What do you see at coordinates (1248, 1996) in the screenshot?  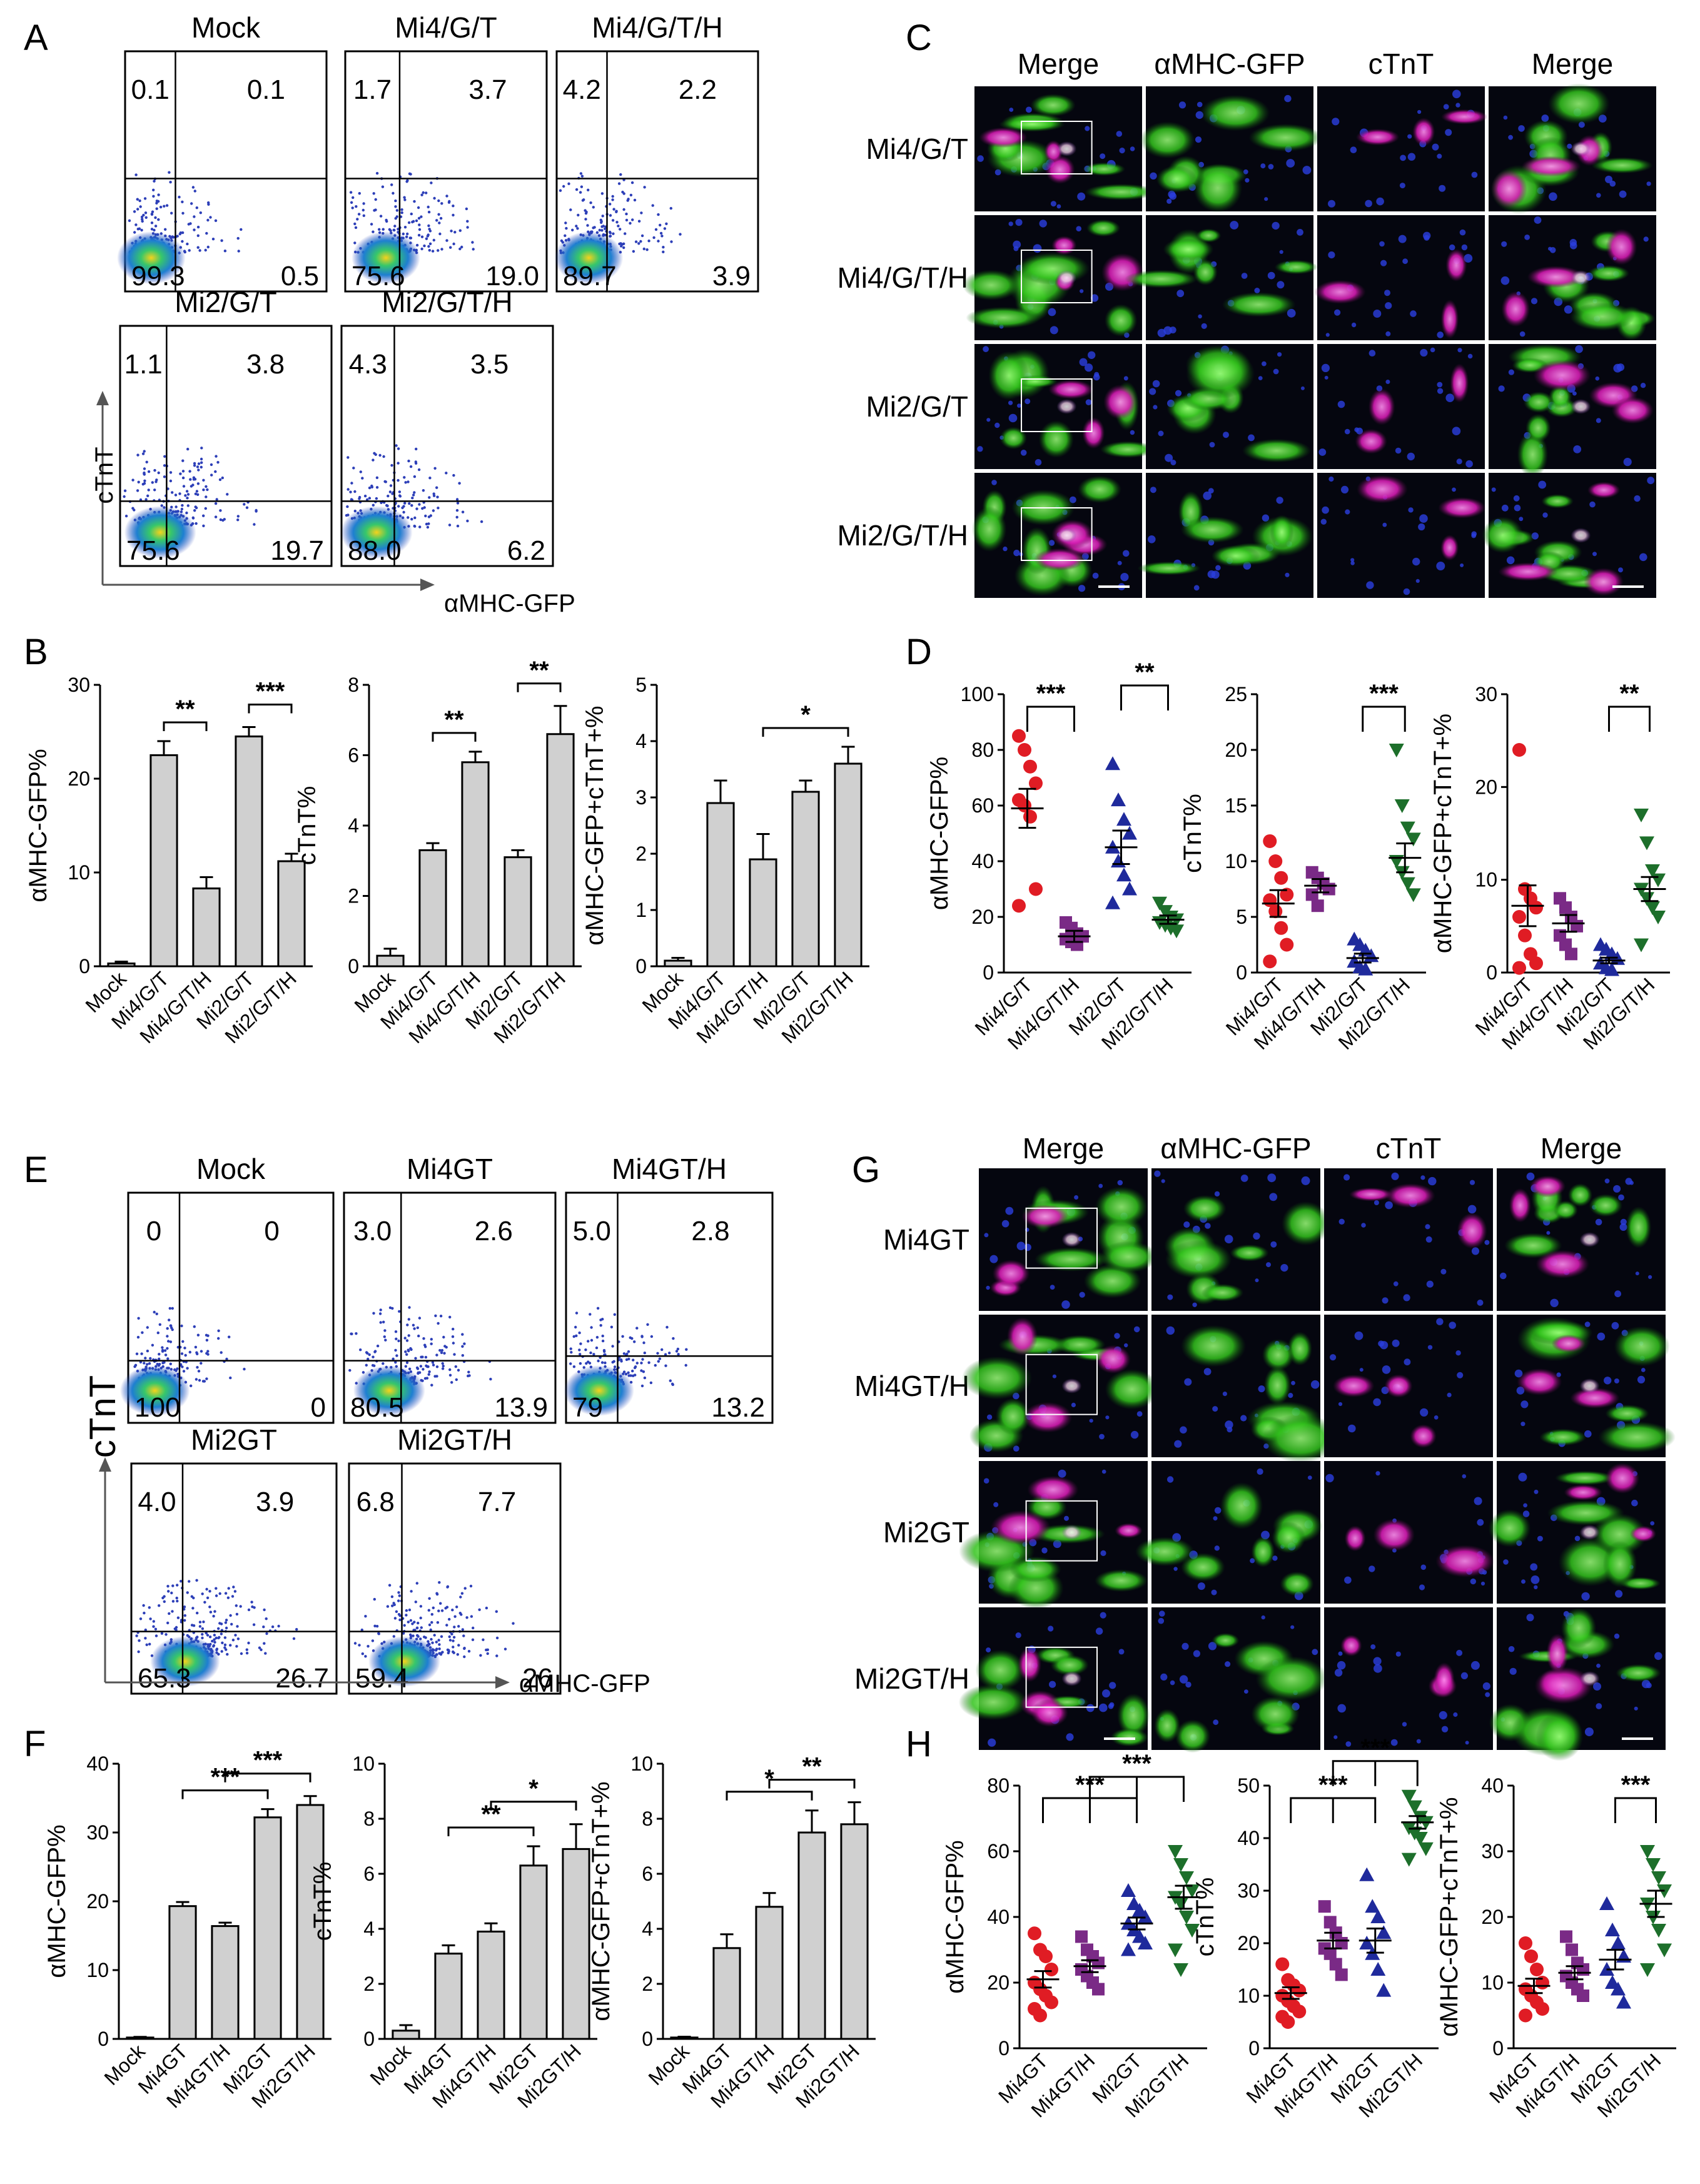 I see `y-tick-label: 10` at bounding box center [1248, 1996].